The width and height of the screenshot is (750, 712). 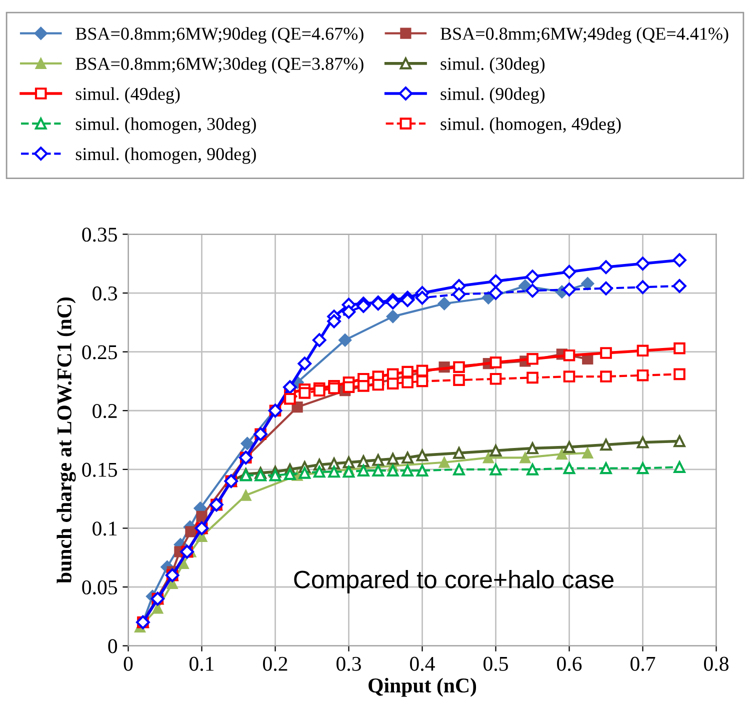 What do you see at coordinates (166, 125) in the screenshot?
I see `legend-label: simul. (homogen, 30deg)` at bounding box center [166, 125].